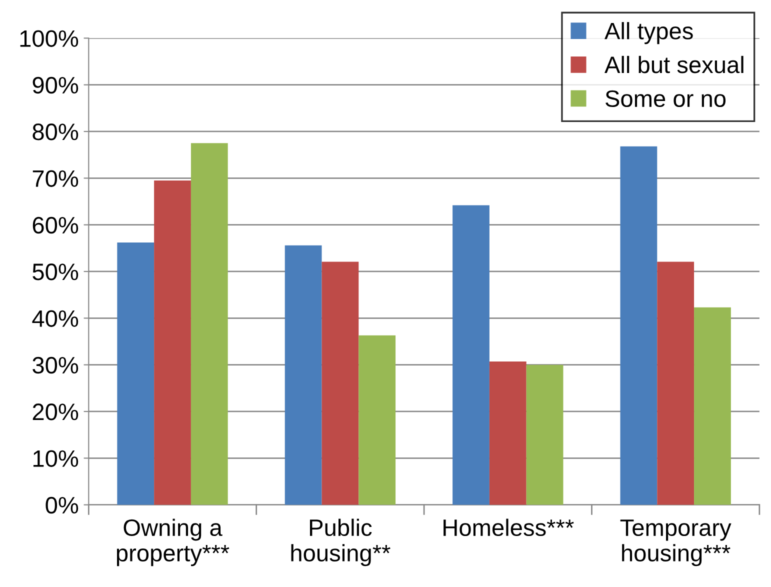 Image resolution: width=771 pixels, height=587 pixels. Describe the element at coordinates (509, 527) in the screenshot. I see `x-tick-label: Homeless***` at that location.